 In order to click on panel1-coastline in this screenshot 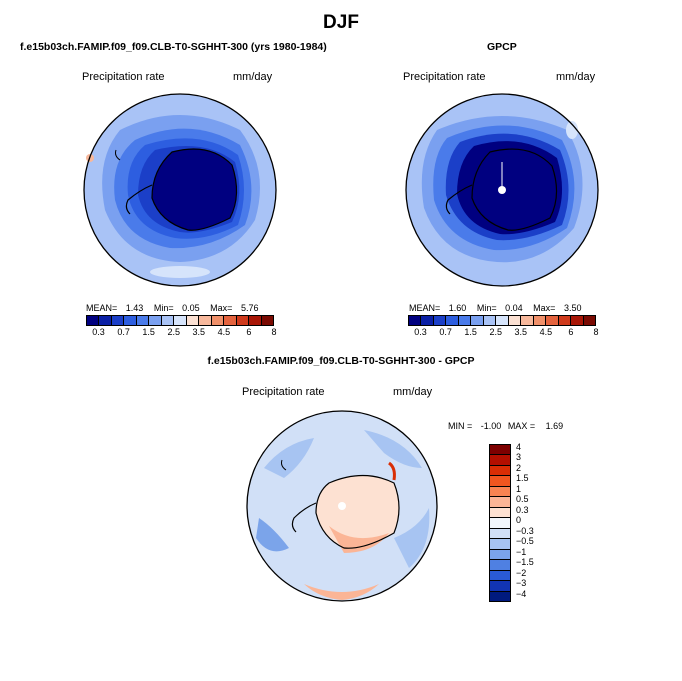, I will do `click(194, 189)`.